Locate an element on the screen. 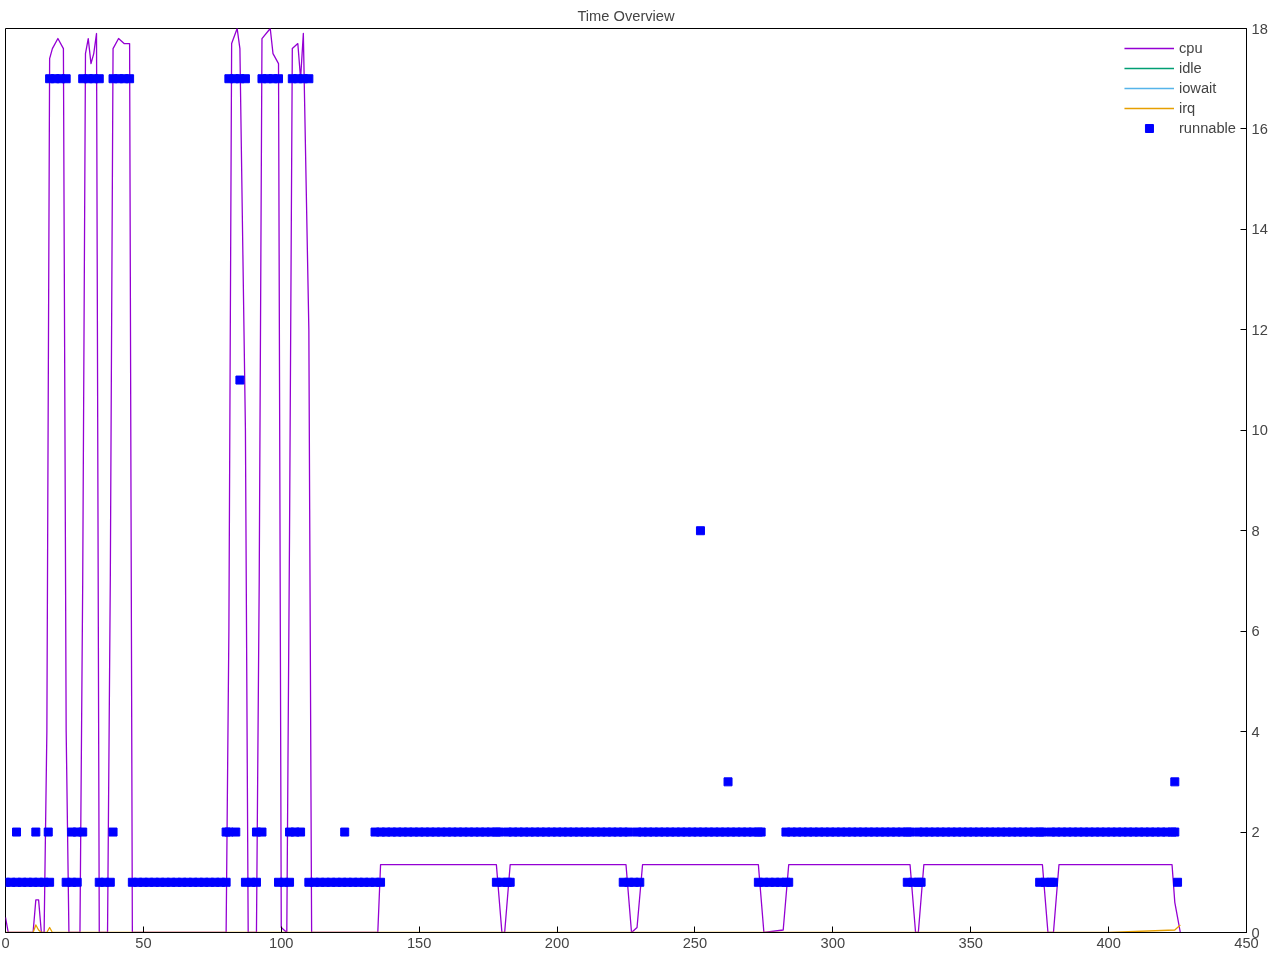 This screenshot has width=1280, height=960. y-tick-label: 2 is located at coordinates (1255, 832).